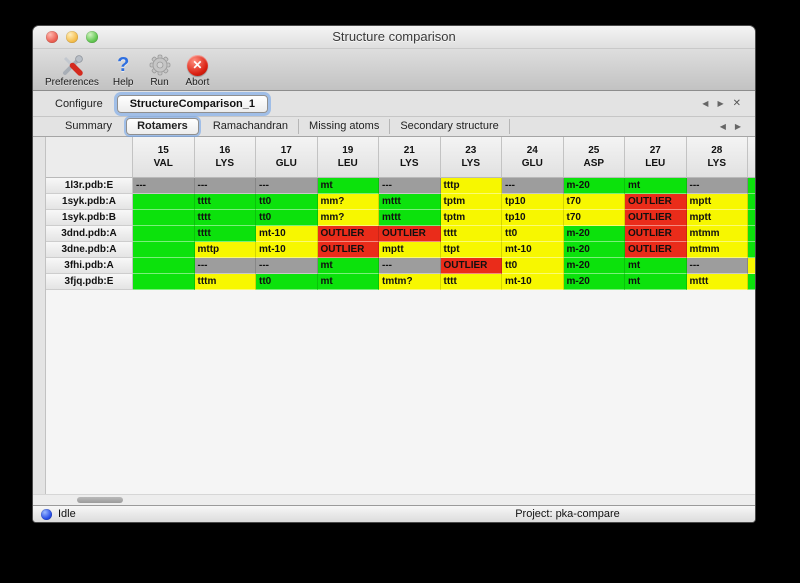  I want to click on row-header: 3fhi.pdb:A, so click(89, 266).